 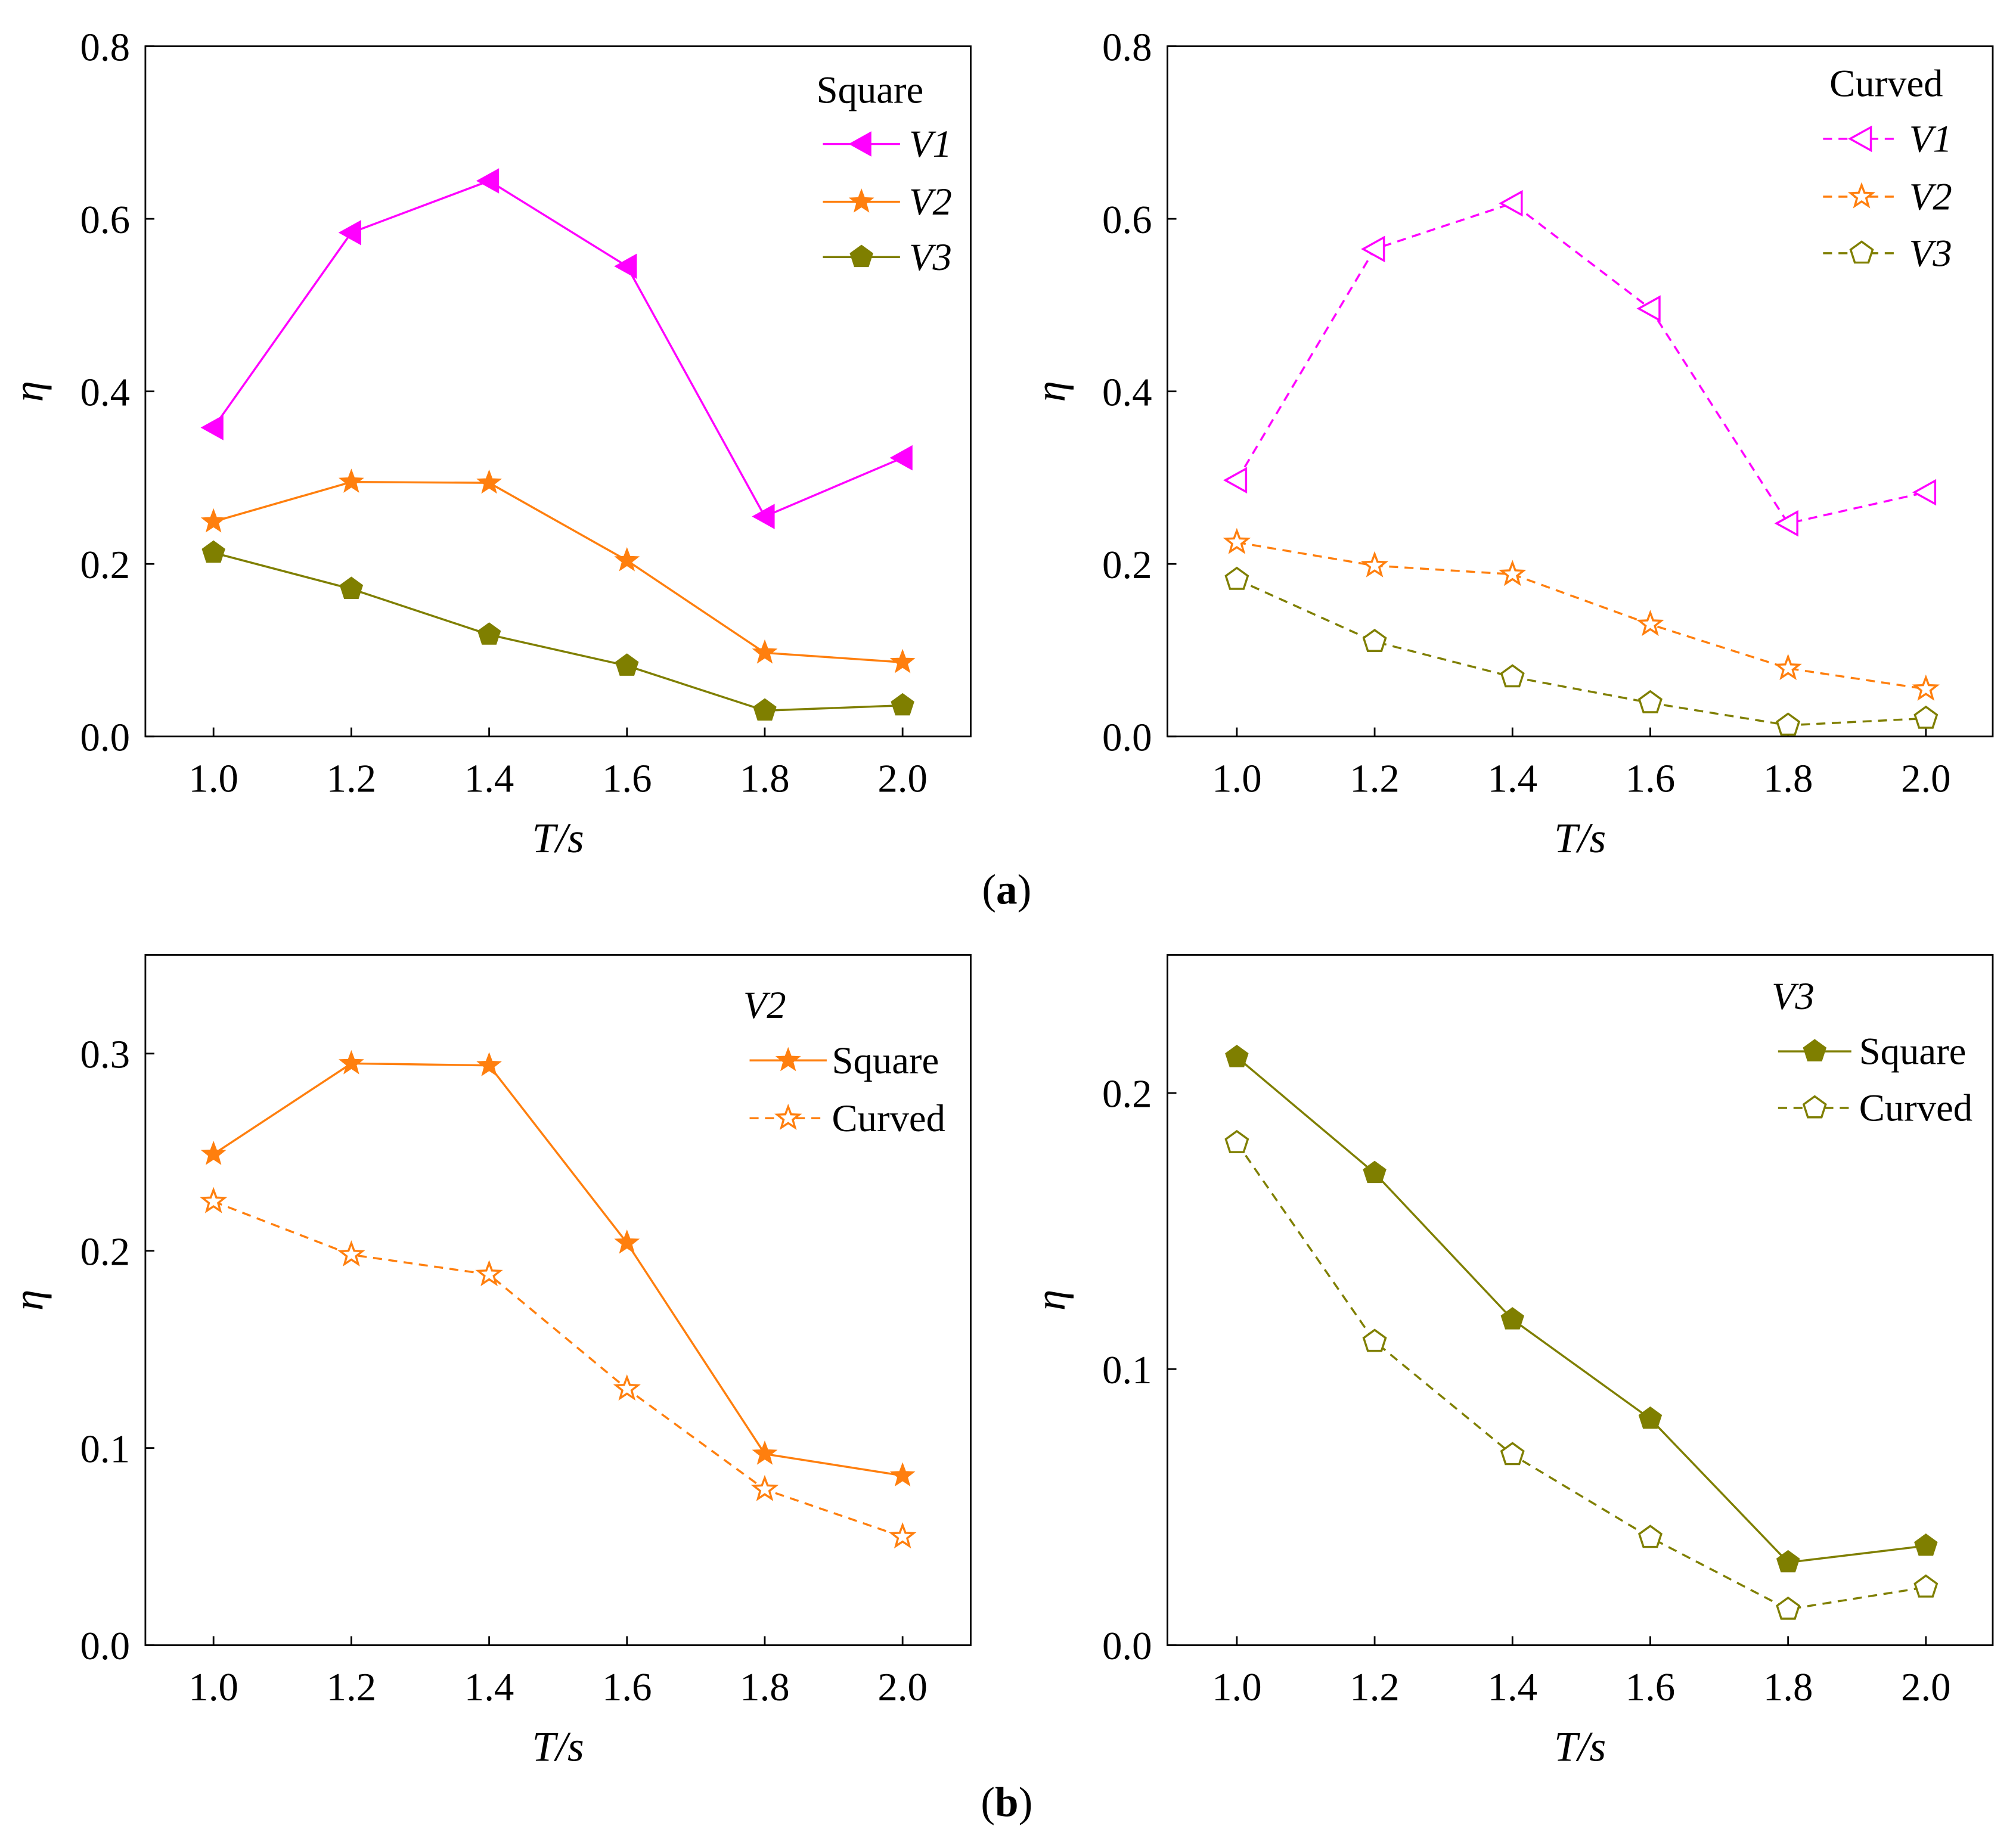 I want to click on x-tick-label: 1.0, so click(x=1237, y=778).